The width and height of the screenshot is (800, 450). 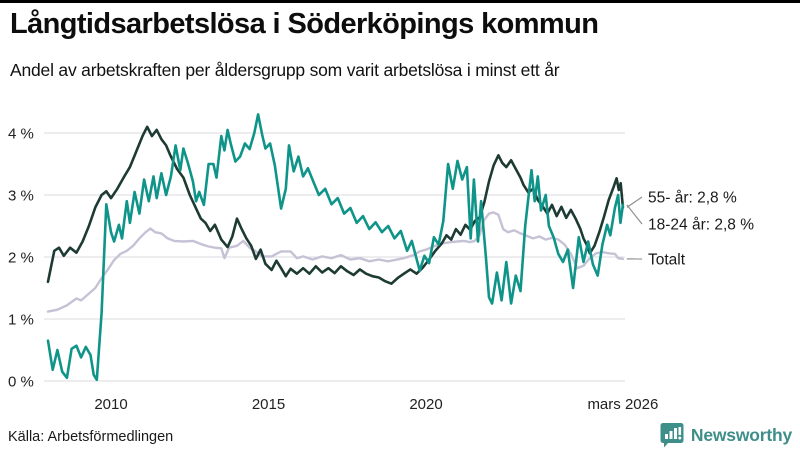 What do you see at coordinates (692, 198) in the screenshot?
I see `series-end-label-55-r: 55- år: 2,8 %` at bounding box center [692, 198].